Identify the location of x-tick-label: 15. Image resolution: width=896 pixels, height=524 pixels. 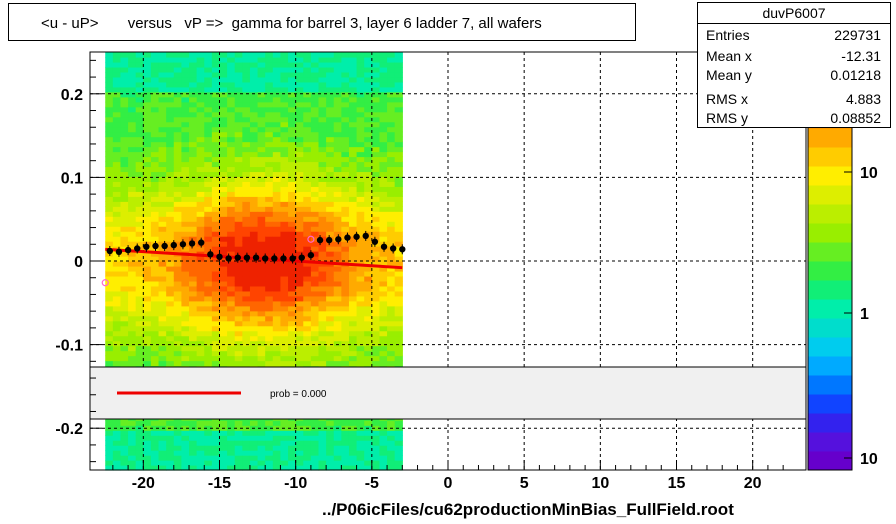
(677, 483).